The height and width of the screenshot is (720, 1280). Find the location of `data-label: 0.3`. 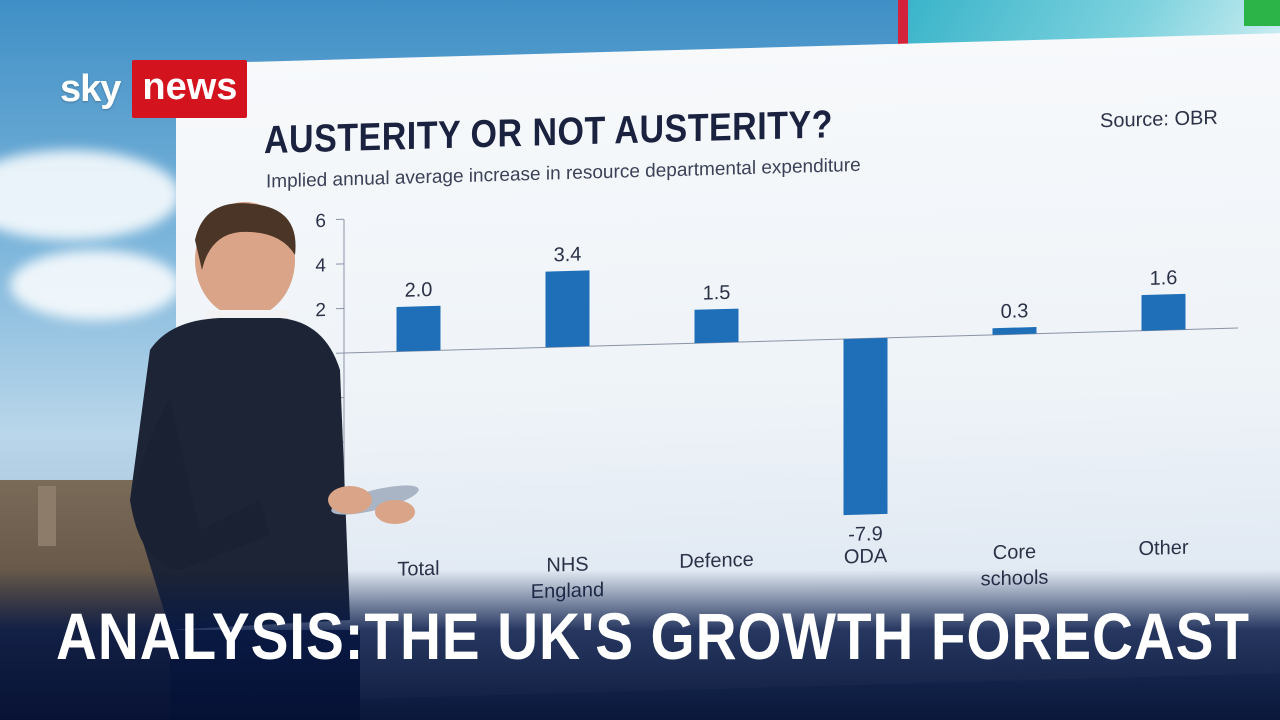

data-label: 0.3 is located at coordinates (1015, 311).